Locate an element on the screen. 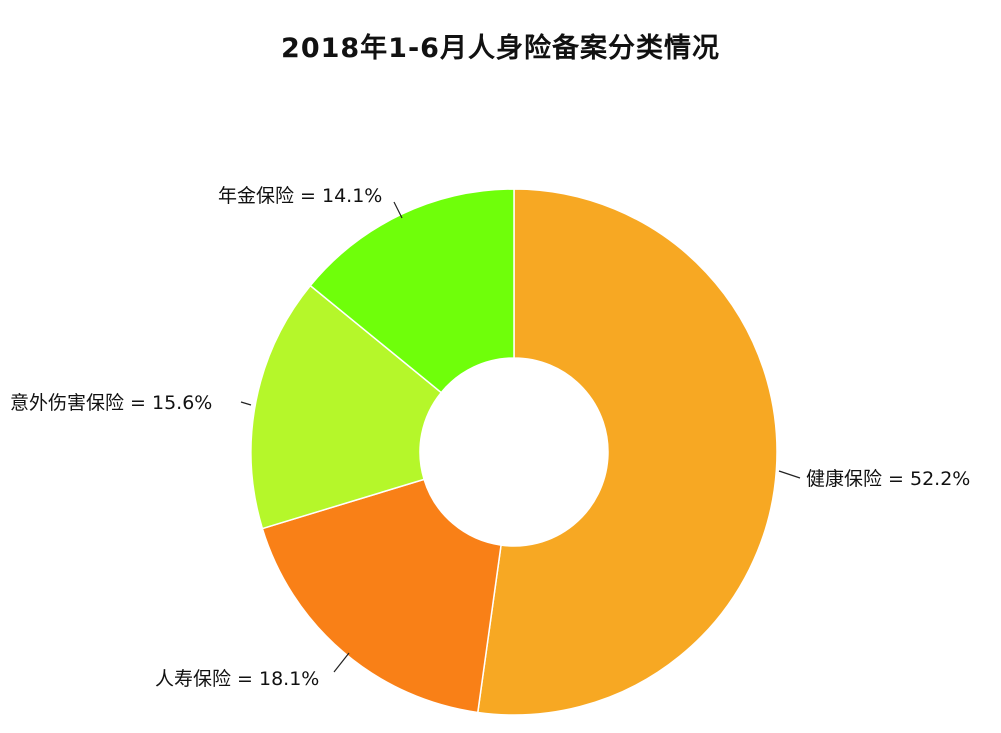 This screenshot has height=733, width=1001. slice-label-0: 健康保险 = 52.2% is located at coordinates (888, 479).